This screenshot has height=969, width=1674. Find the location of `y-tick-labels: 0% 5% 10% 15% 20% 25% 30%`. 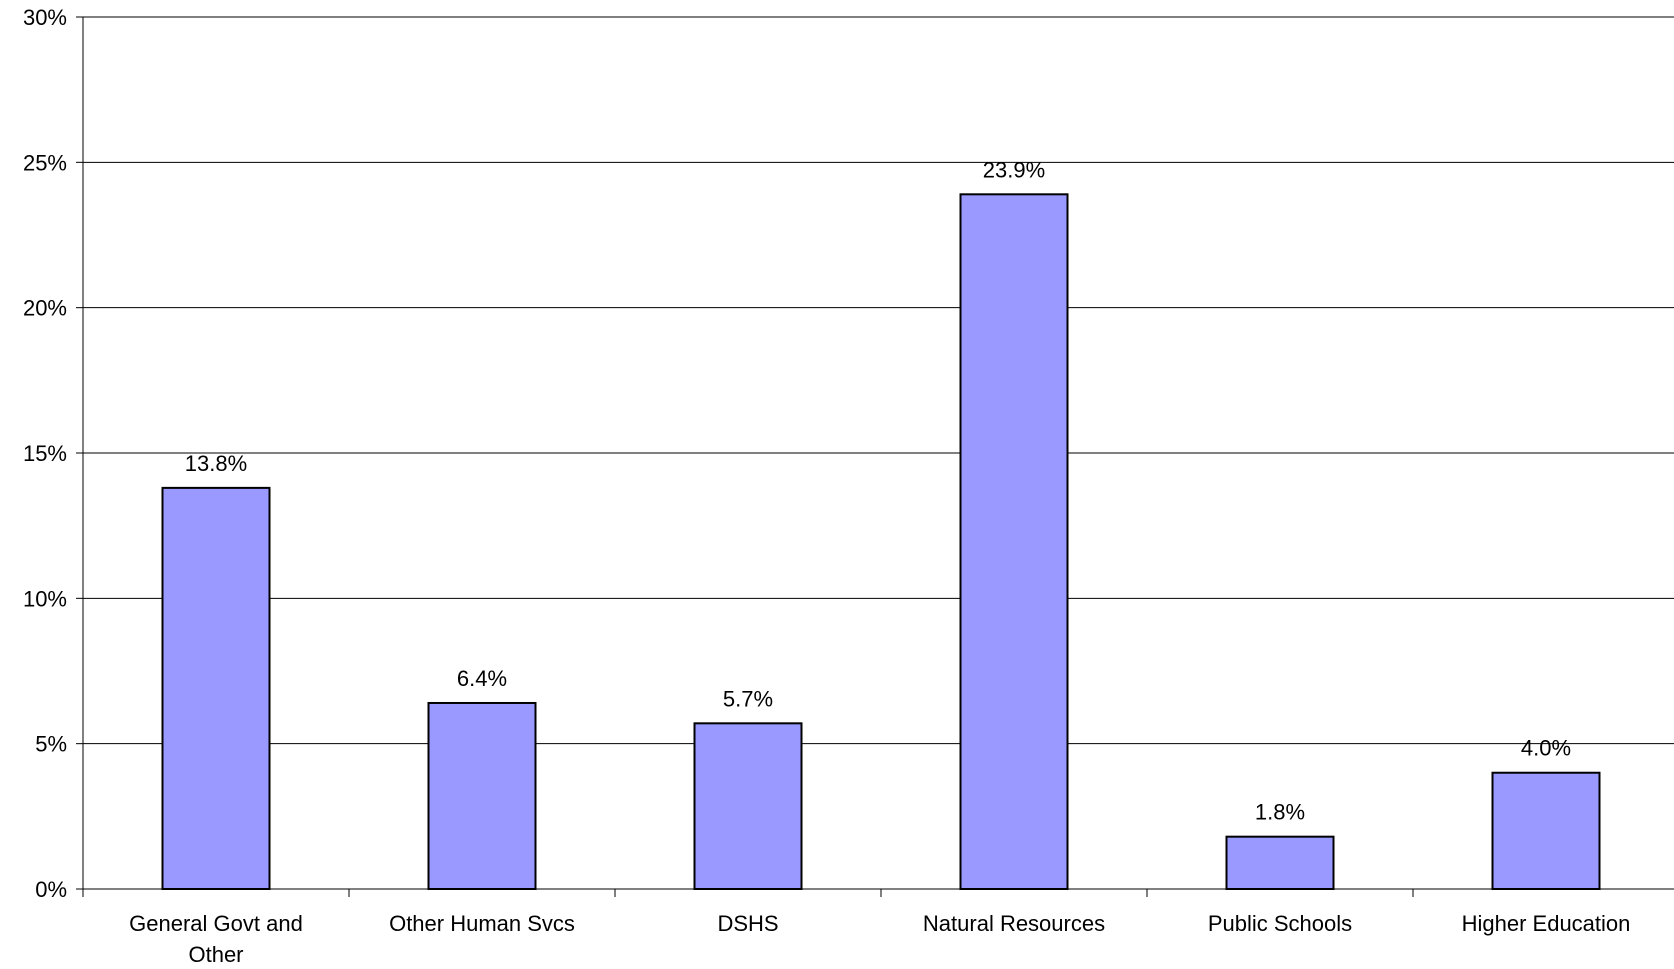

y-tick-labels: 0% 5% 10% 15% 20% 25% 30% is located at coordinates (45, 453).